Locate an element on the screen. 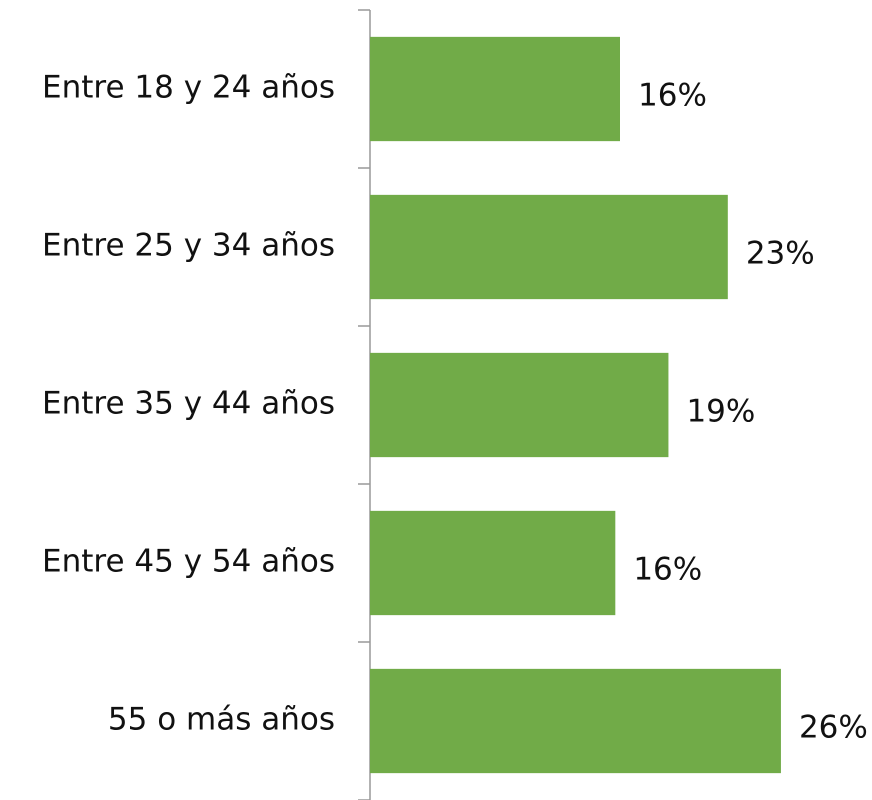 The height and width of the screenshot is (800, 872). value-label: 19% is located at coordinates (720, 412).